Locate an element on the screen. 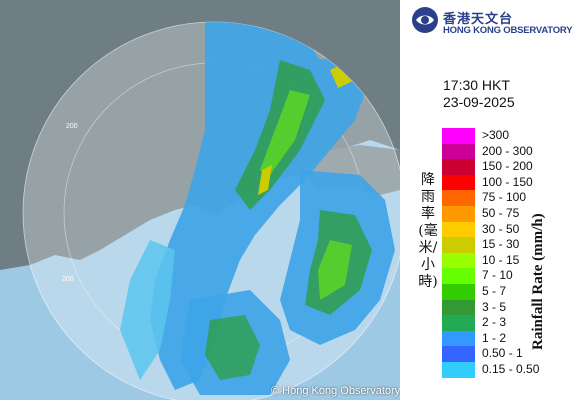 The width and height of the screenshot is (577, 405). legend-row: 75 - 100 is located at coordinates (502, 198).